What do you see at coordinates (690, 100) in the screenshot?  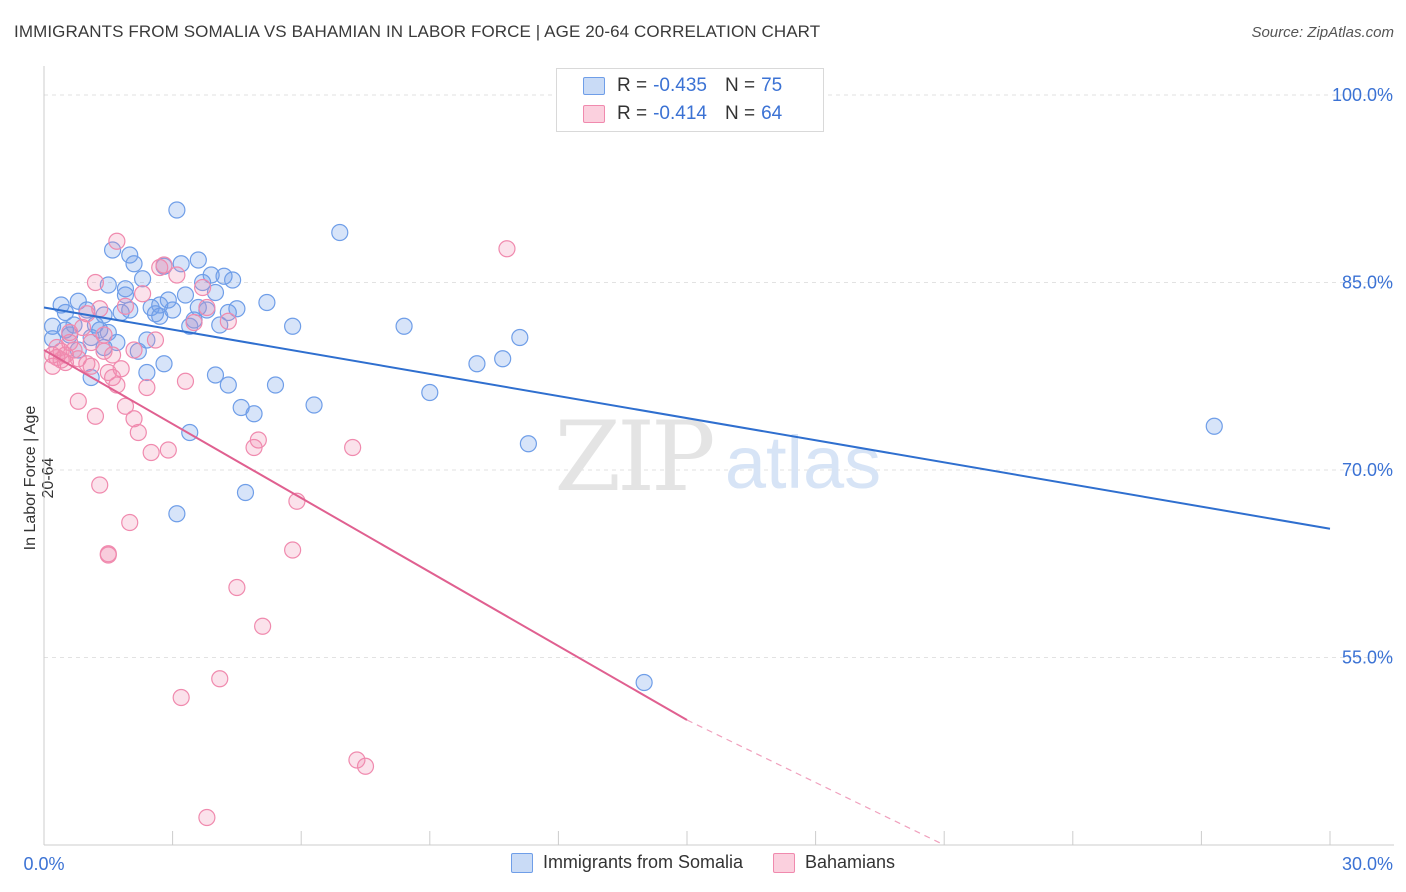 I see `legend-box: R = -0.435 N = 75 R = -0.414 N = 64` at bounding box center [690, 100].